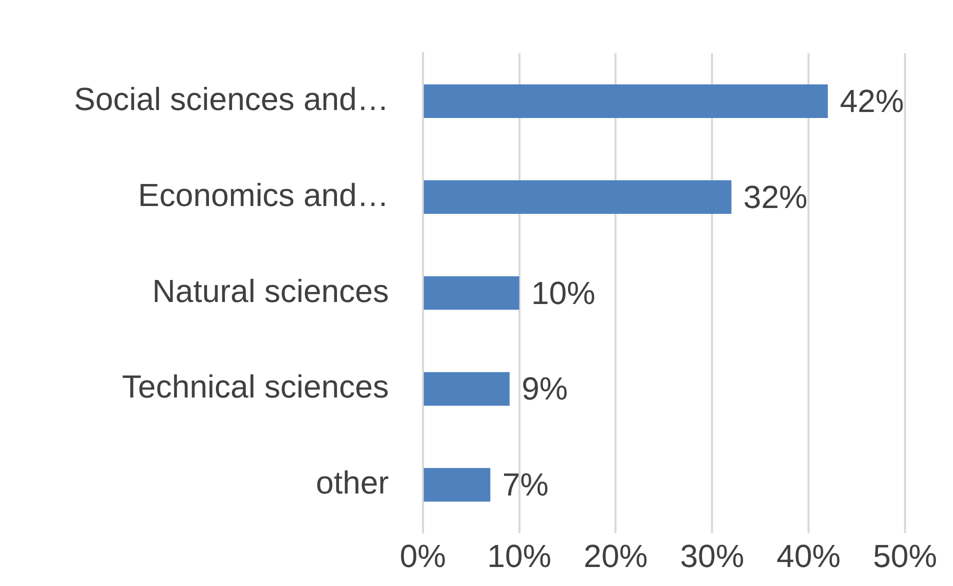 This screenshot has width=953, height=586. I want to click on y-tick-label: other, so click(353, 482).